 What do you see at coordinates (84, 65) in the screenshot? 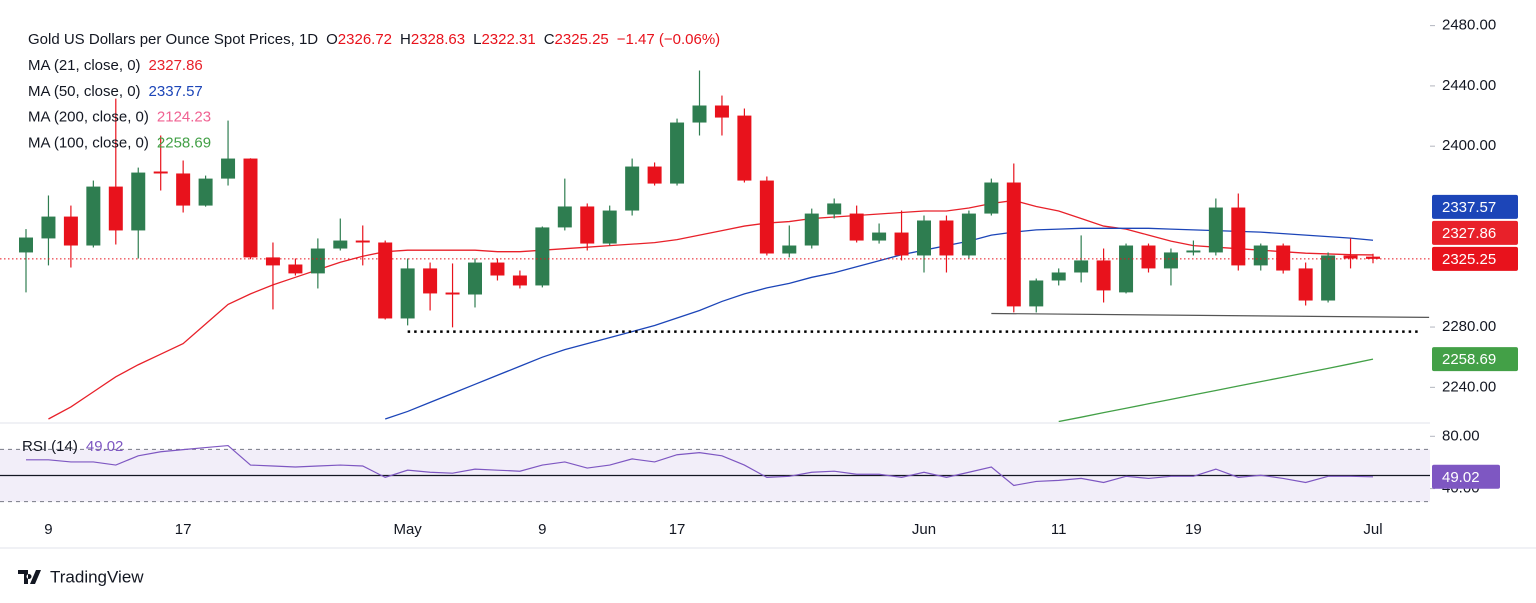
I see `legend-name: MA (21, close, 0)` at bounding box center [84, 65].